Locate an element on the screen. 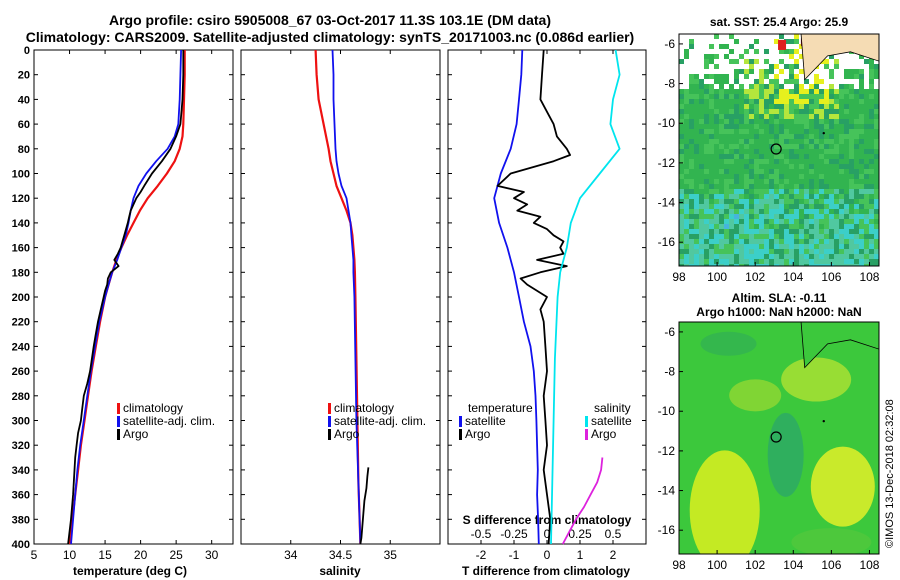  legend-diff-s-satellite-swatch is located at coordinates (586, 421).